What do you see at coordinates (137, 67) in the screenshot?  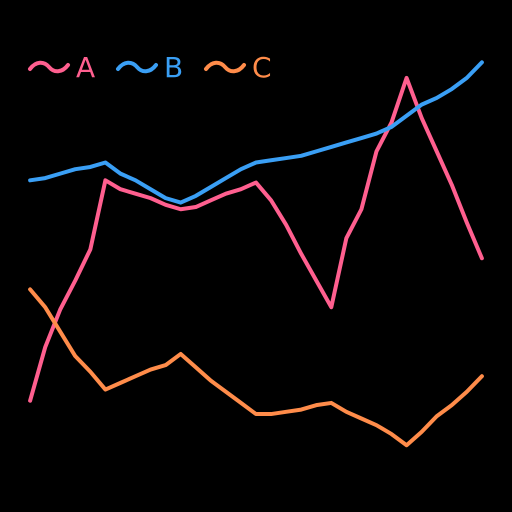 I see `legend-swatch-b` at bounding box center [137, 67].